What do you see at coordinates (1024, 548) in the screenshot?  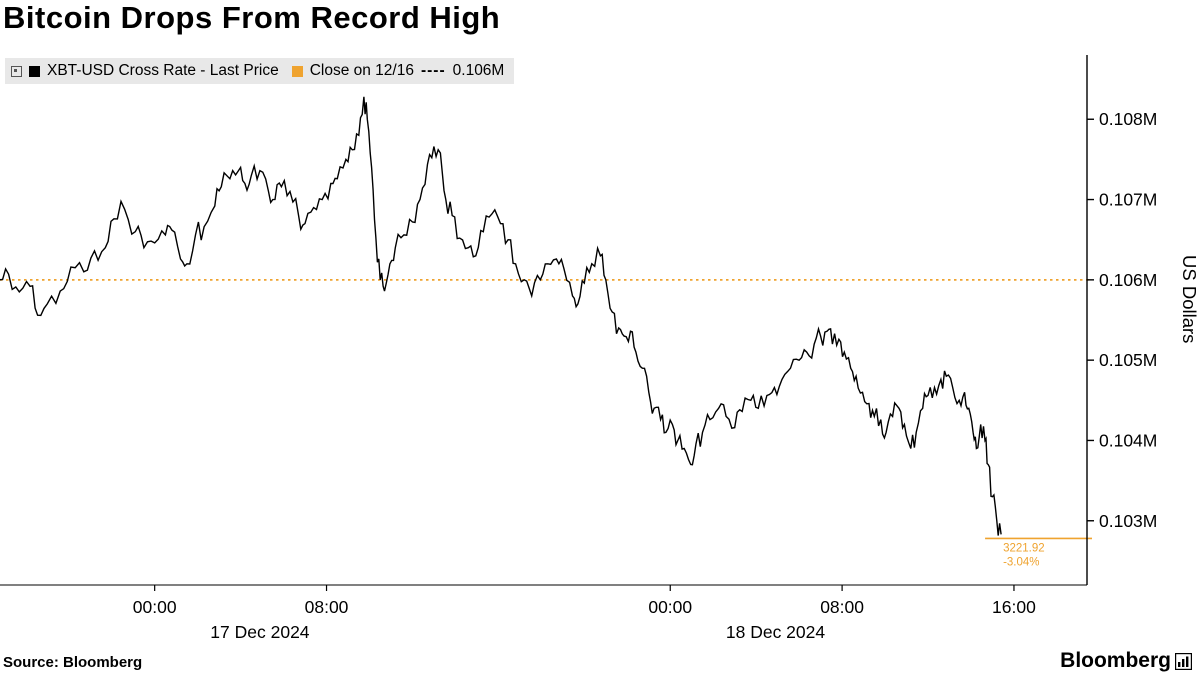 I see `last-price-change: 3221.92` at bounding box center [1024, 548].